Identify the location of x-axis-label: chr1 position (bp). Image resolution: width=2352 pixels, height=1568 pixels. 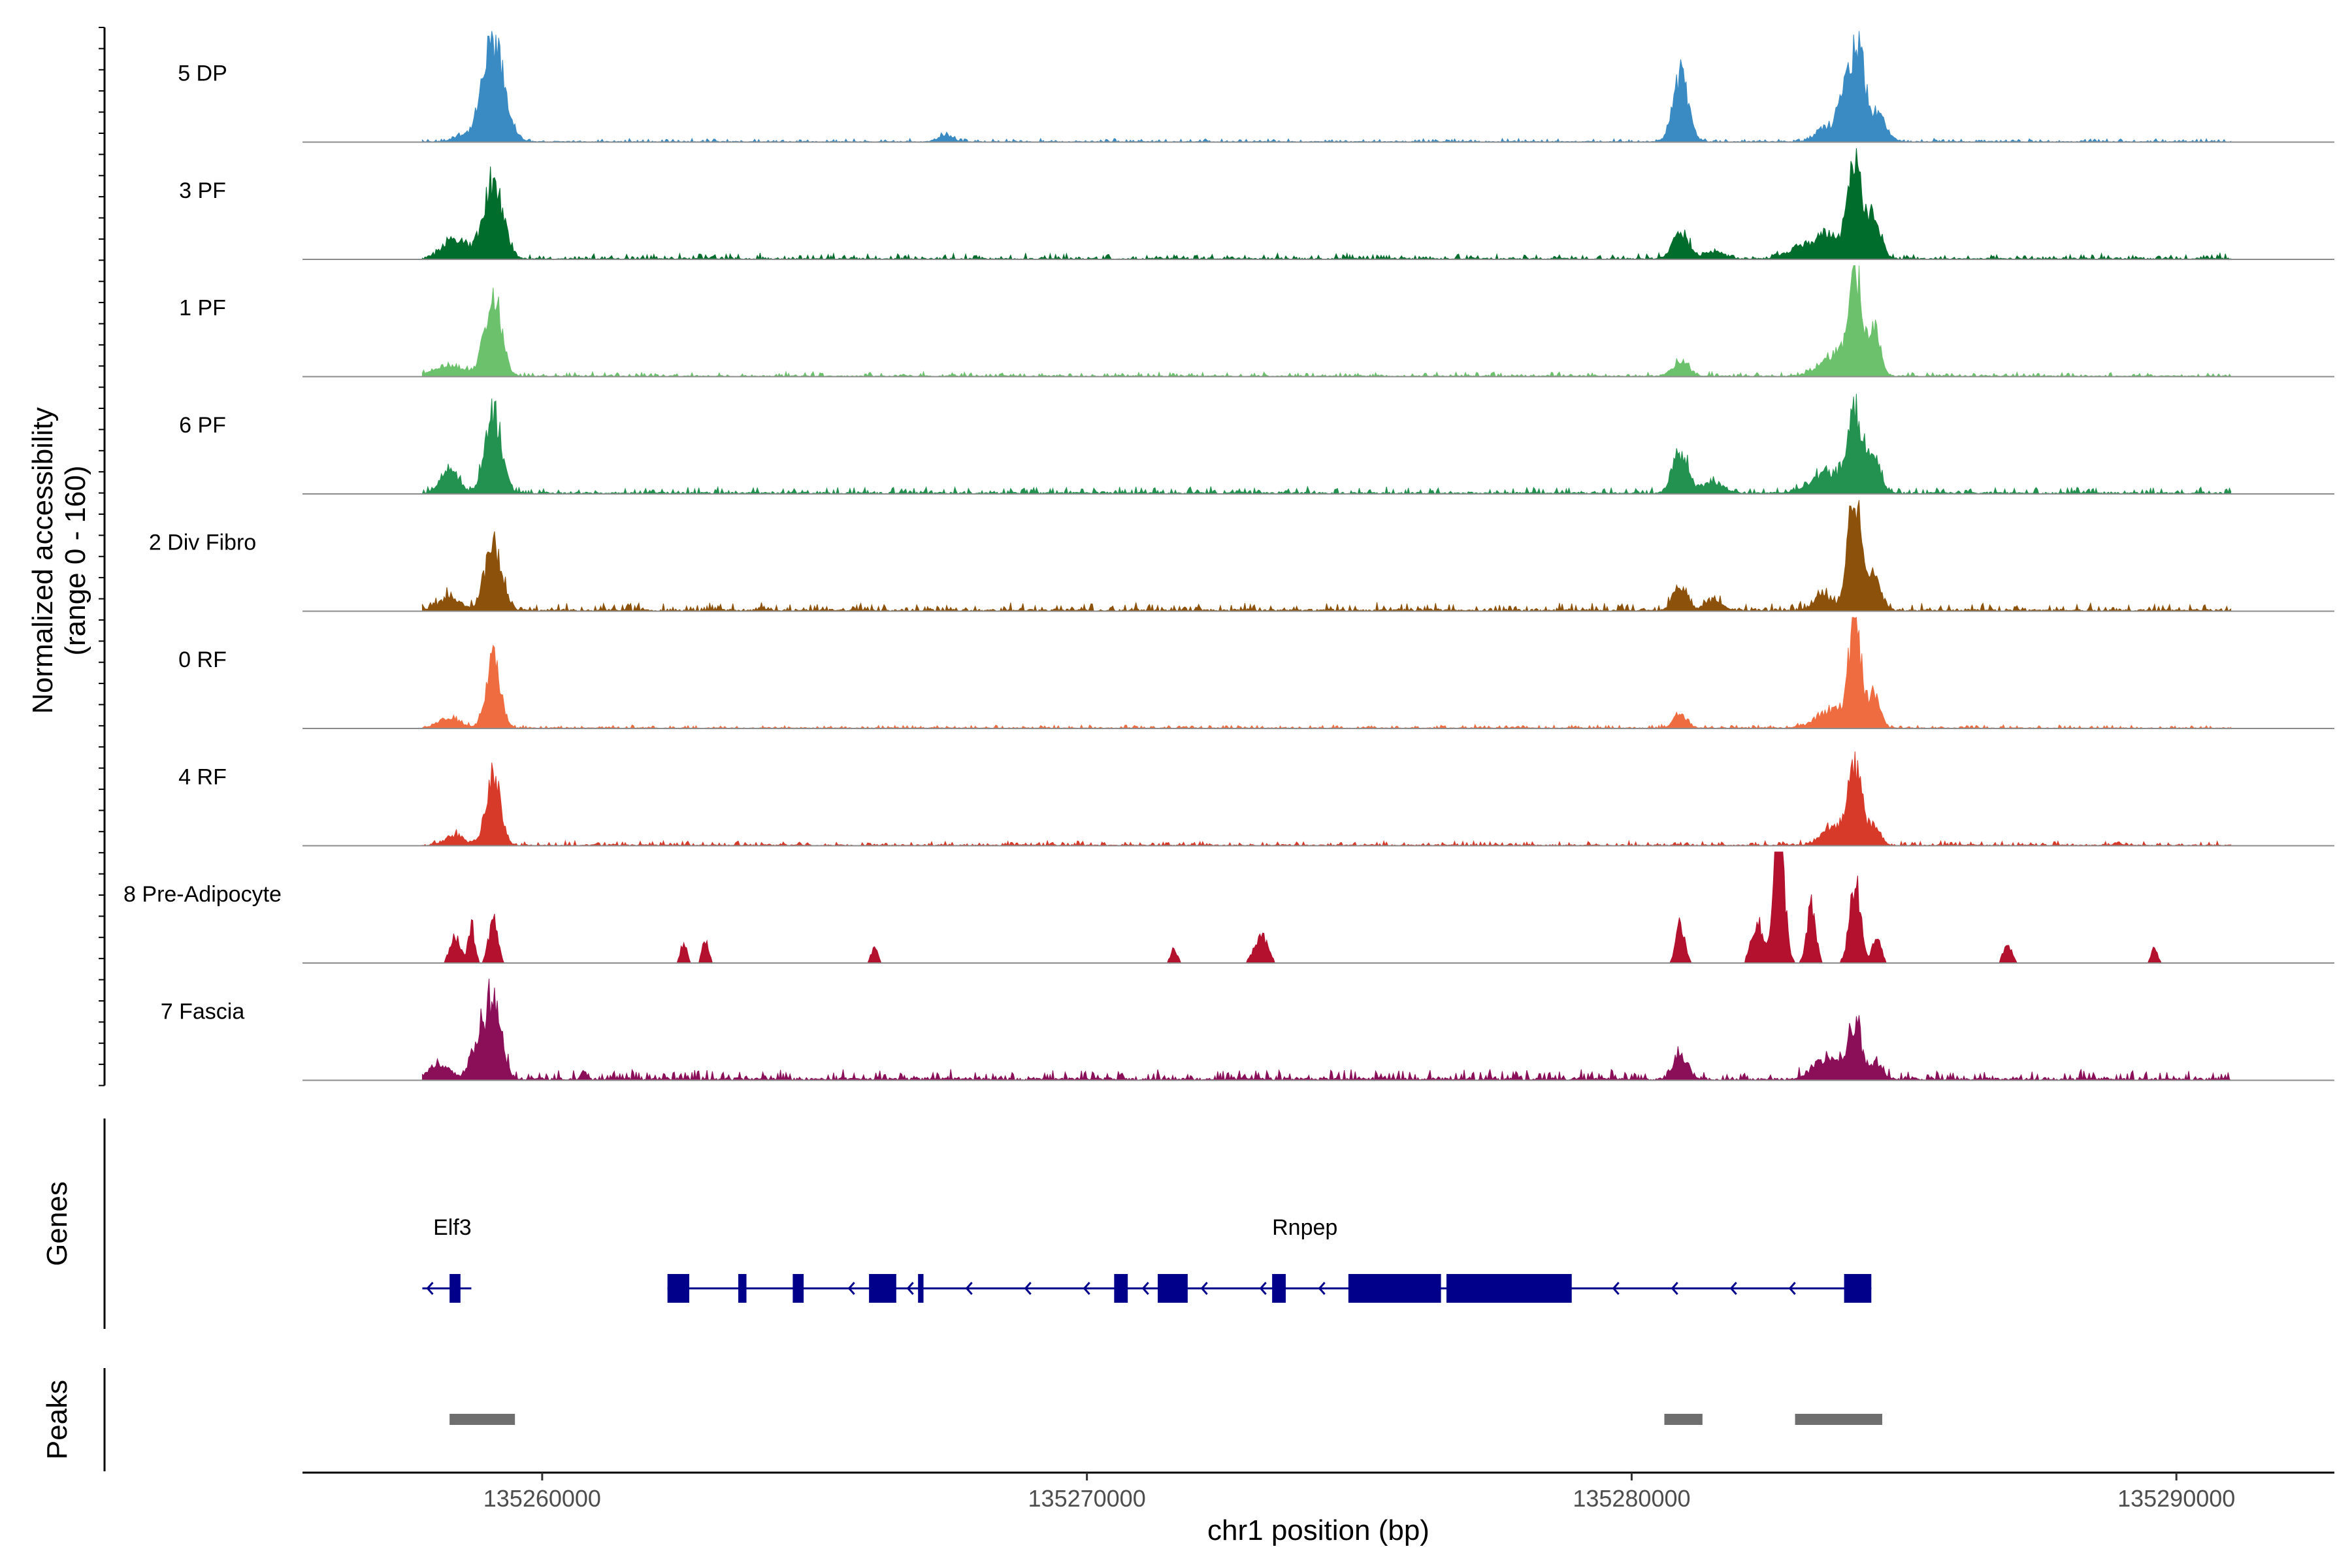
(1318, 1530).